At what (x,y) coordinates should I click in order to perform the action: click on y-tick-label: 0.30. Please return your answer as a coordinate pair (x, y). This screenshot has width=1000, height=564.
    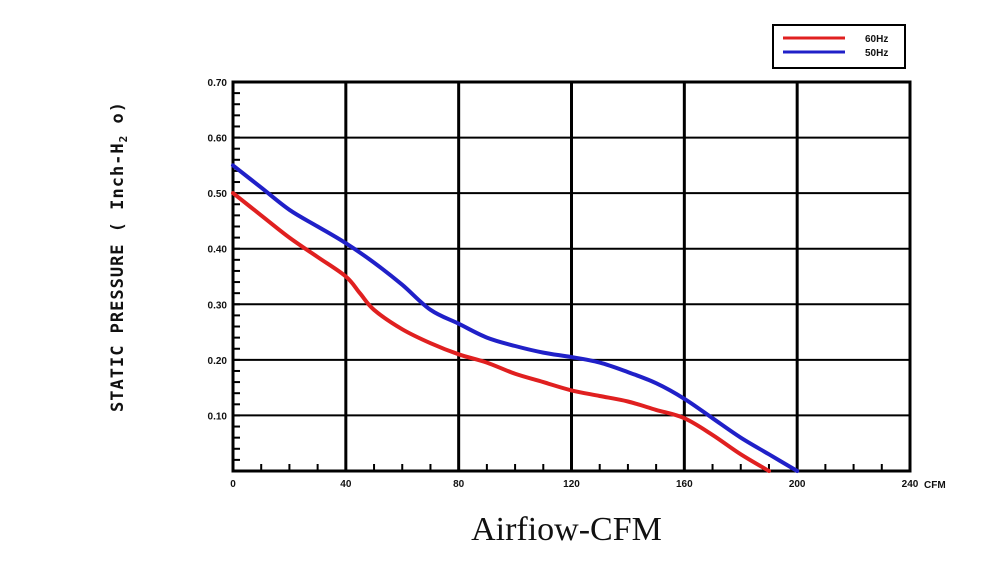
    Looking at the image, I should click on (218, 305).